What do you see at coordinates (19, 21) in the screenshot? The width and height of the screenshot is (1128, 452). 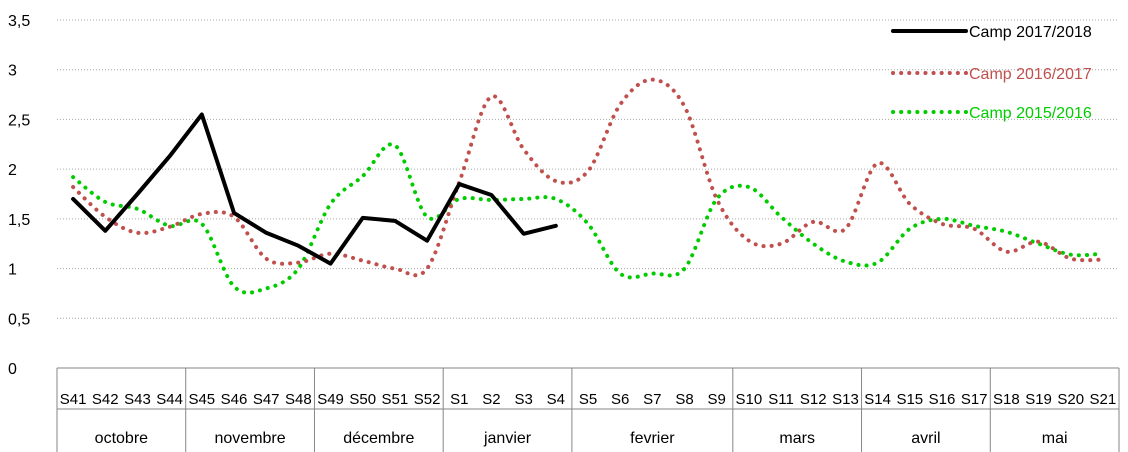 I see `y-tick-label: 3,5` at bounding box center [19, 21].